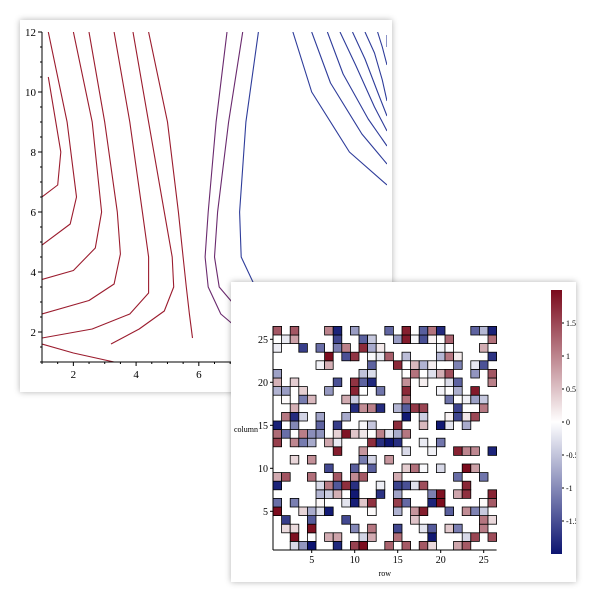 This screenshot has width=600, height=600. What do you see at coordinates (30, 33) in the screenshot?
I see `y-tick-label: 12` at bounding box center [30, 33].